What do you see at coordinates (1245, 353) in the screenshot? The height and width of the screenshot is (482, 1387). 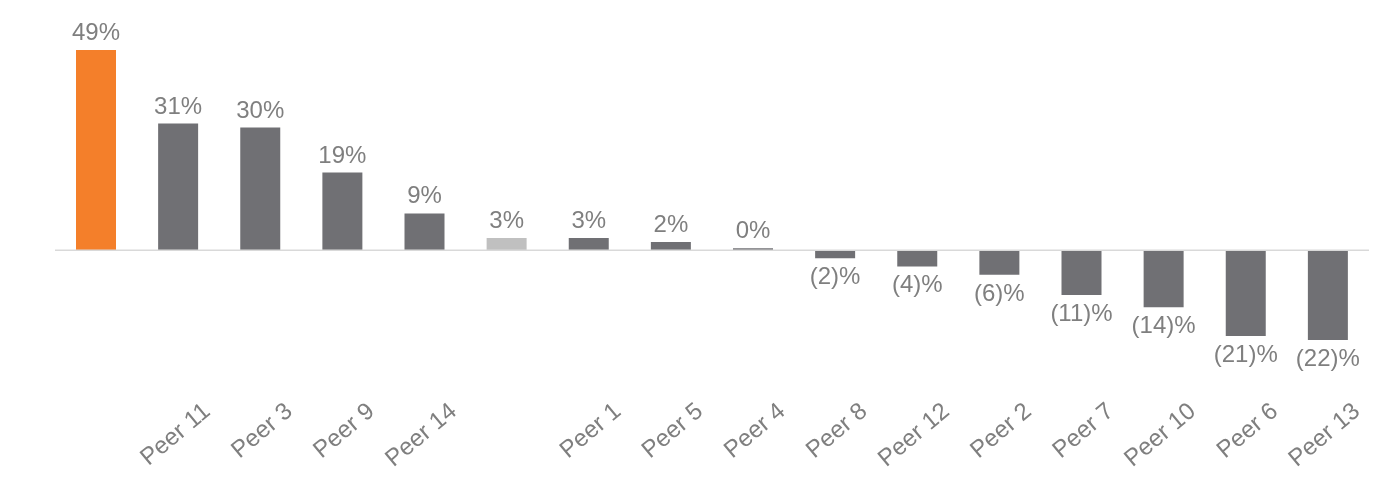 I see `data-label: (21)%` at bounding box center [1245, 353].